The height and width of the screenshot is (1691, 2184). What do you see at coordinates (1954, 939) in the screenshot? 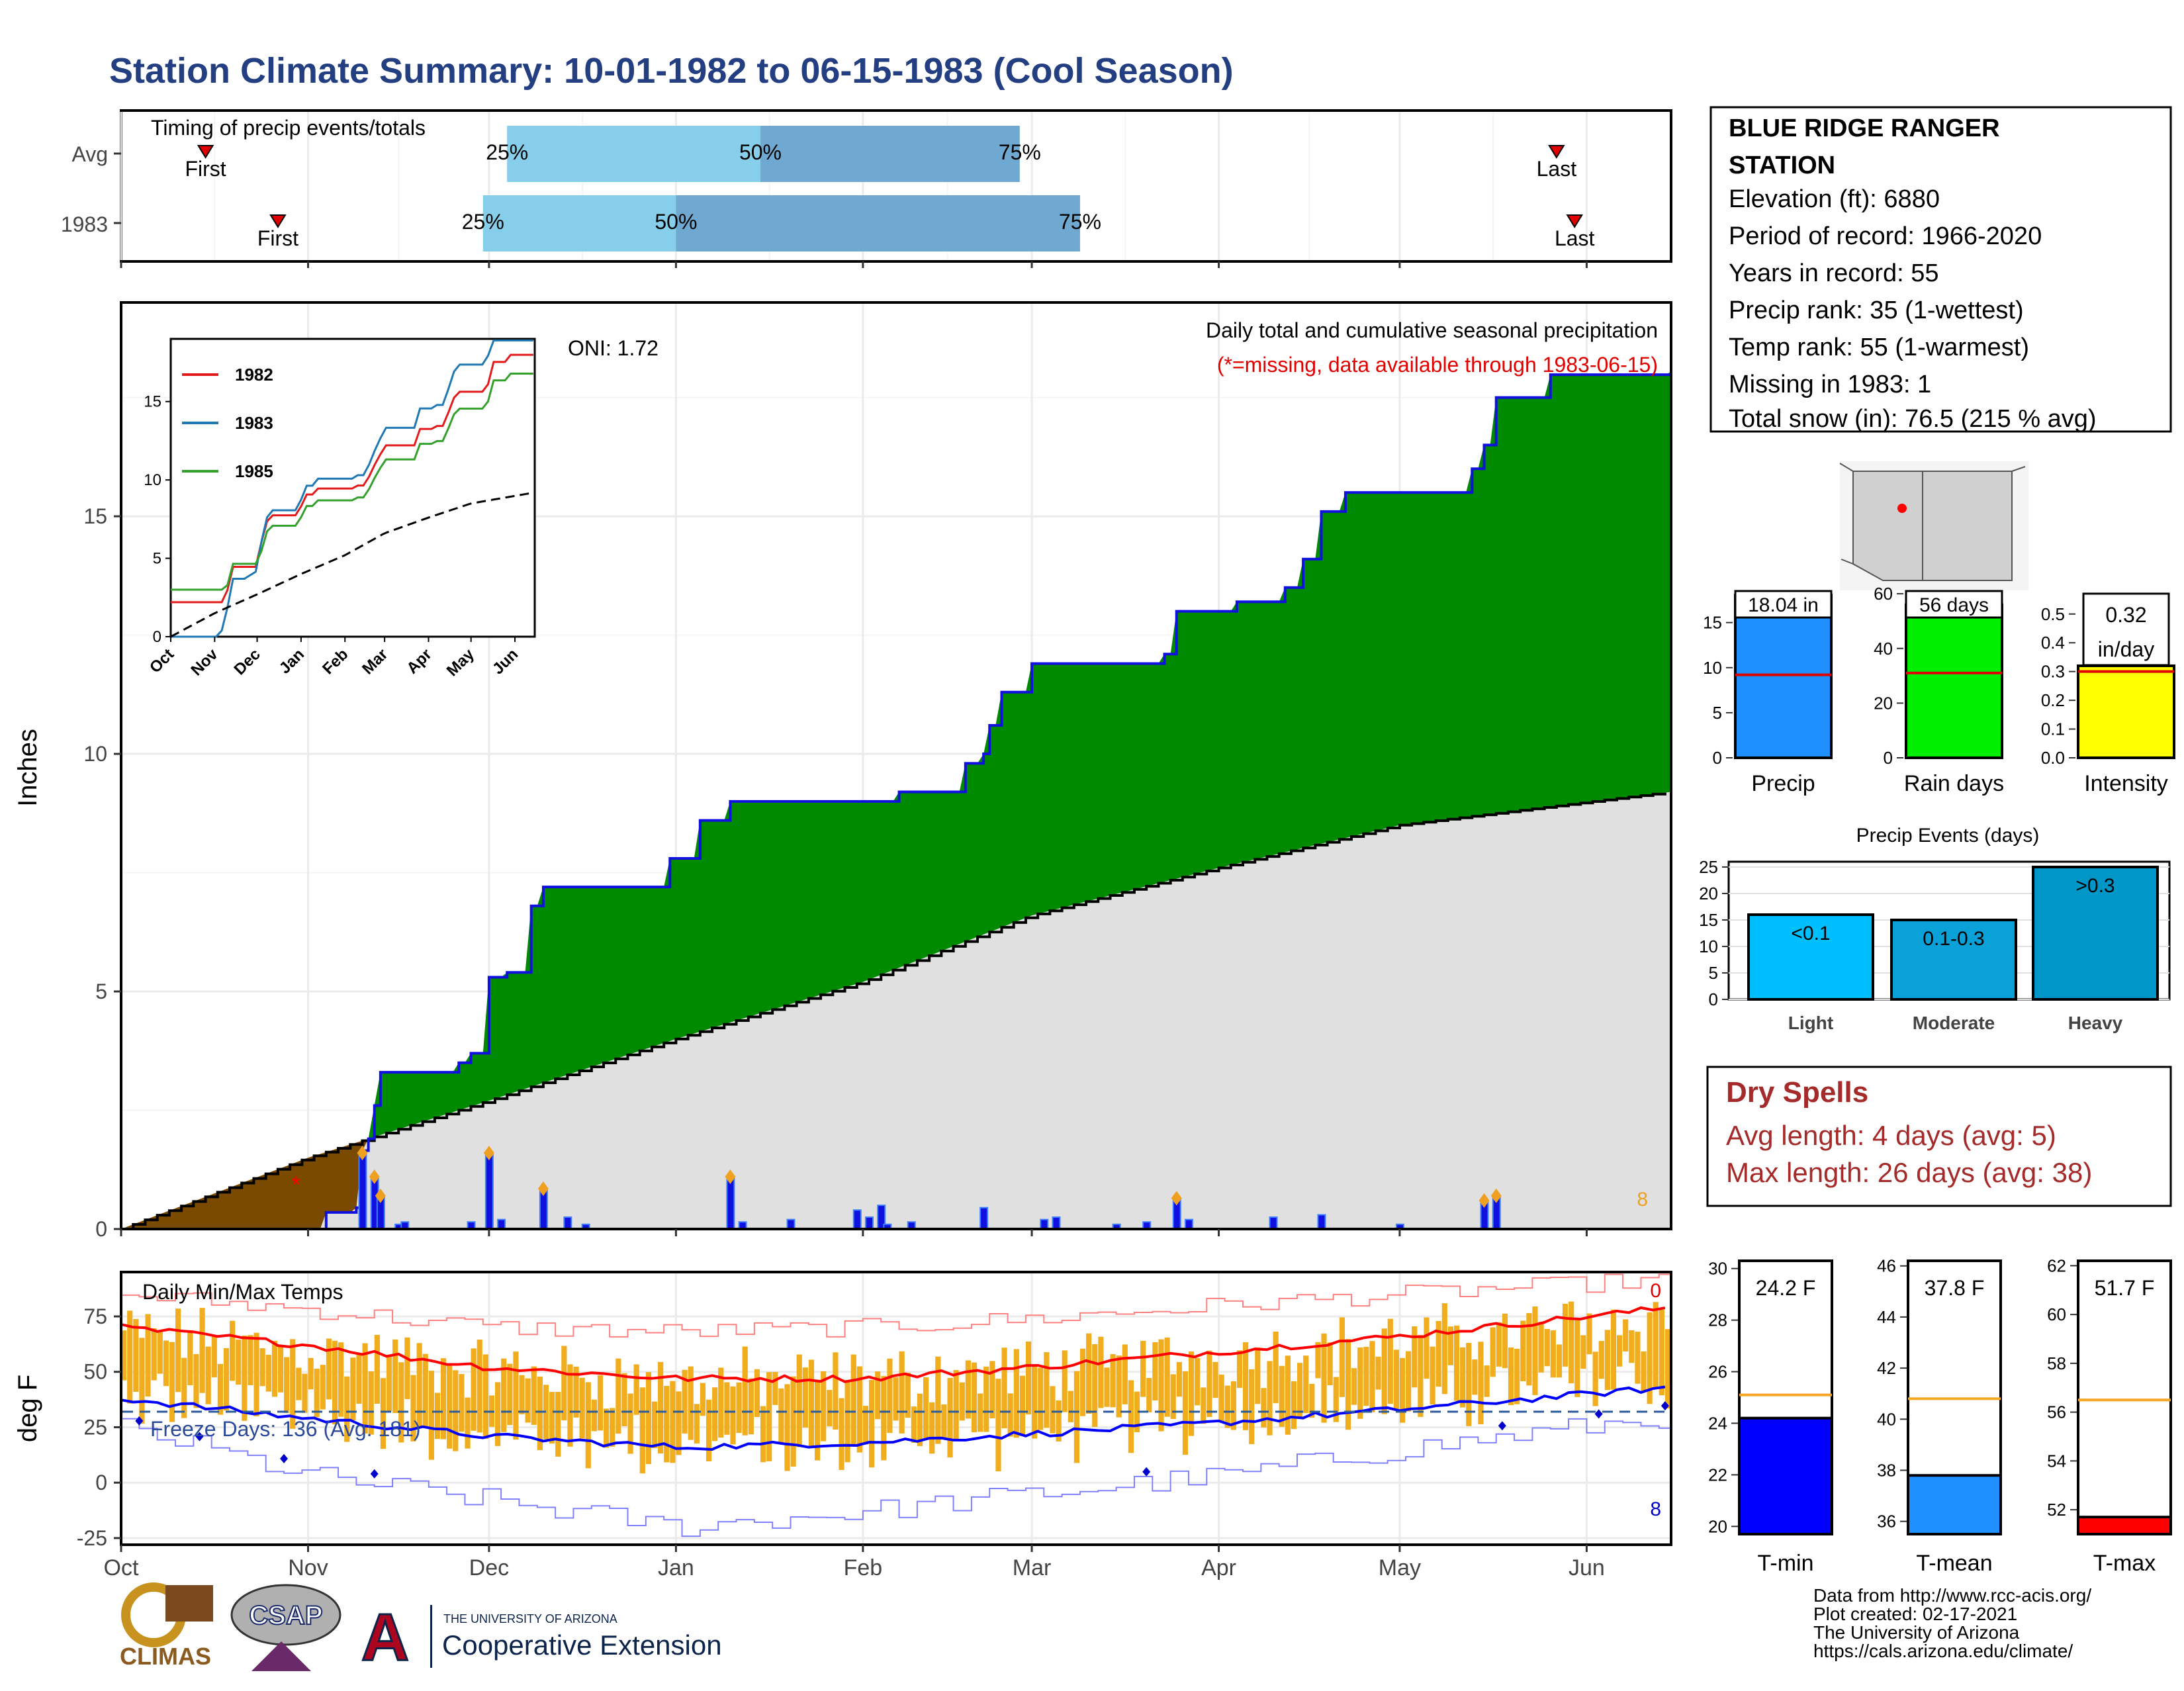
I see `events-bar-label: 0.1-0.3` at bounding box center [1954, 939].